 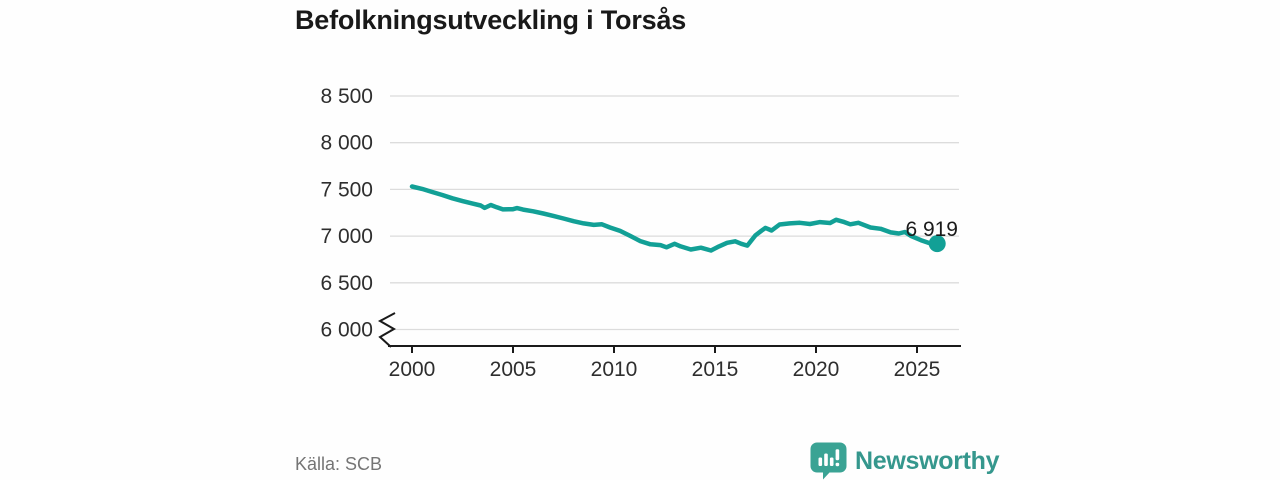 What do you see at coordinates (614, 369) in the screenshot?
I see `x-axis-tick-label: 2010` at bounding box center [614, 369].